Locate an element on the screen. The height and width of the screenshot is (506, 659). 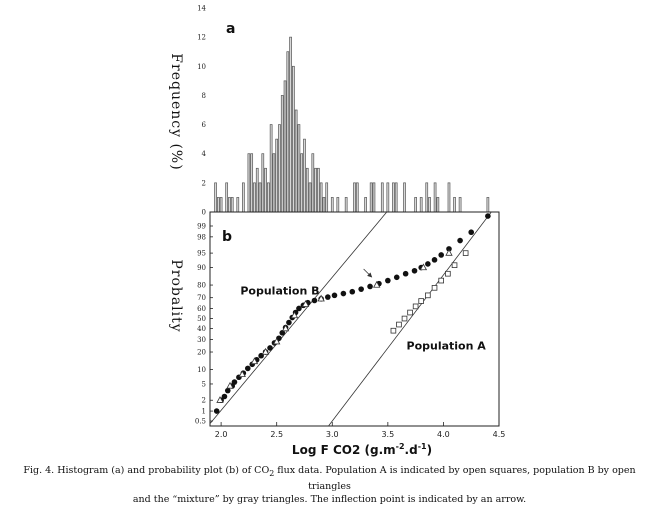
probability-x-tick-label: 4.0 is located at coordinates (443, 434).